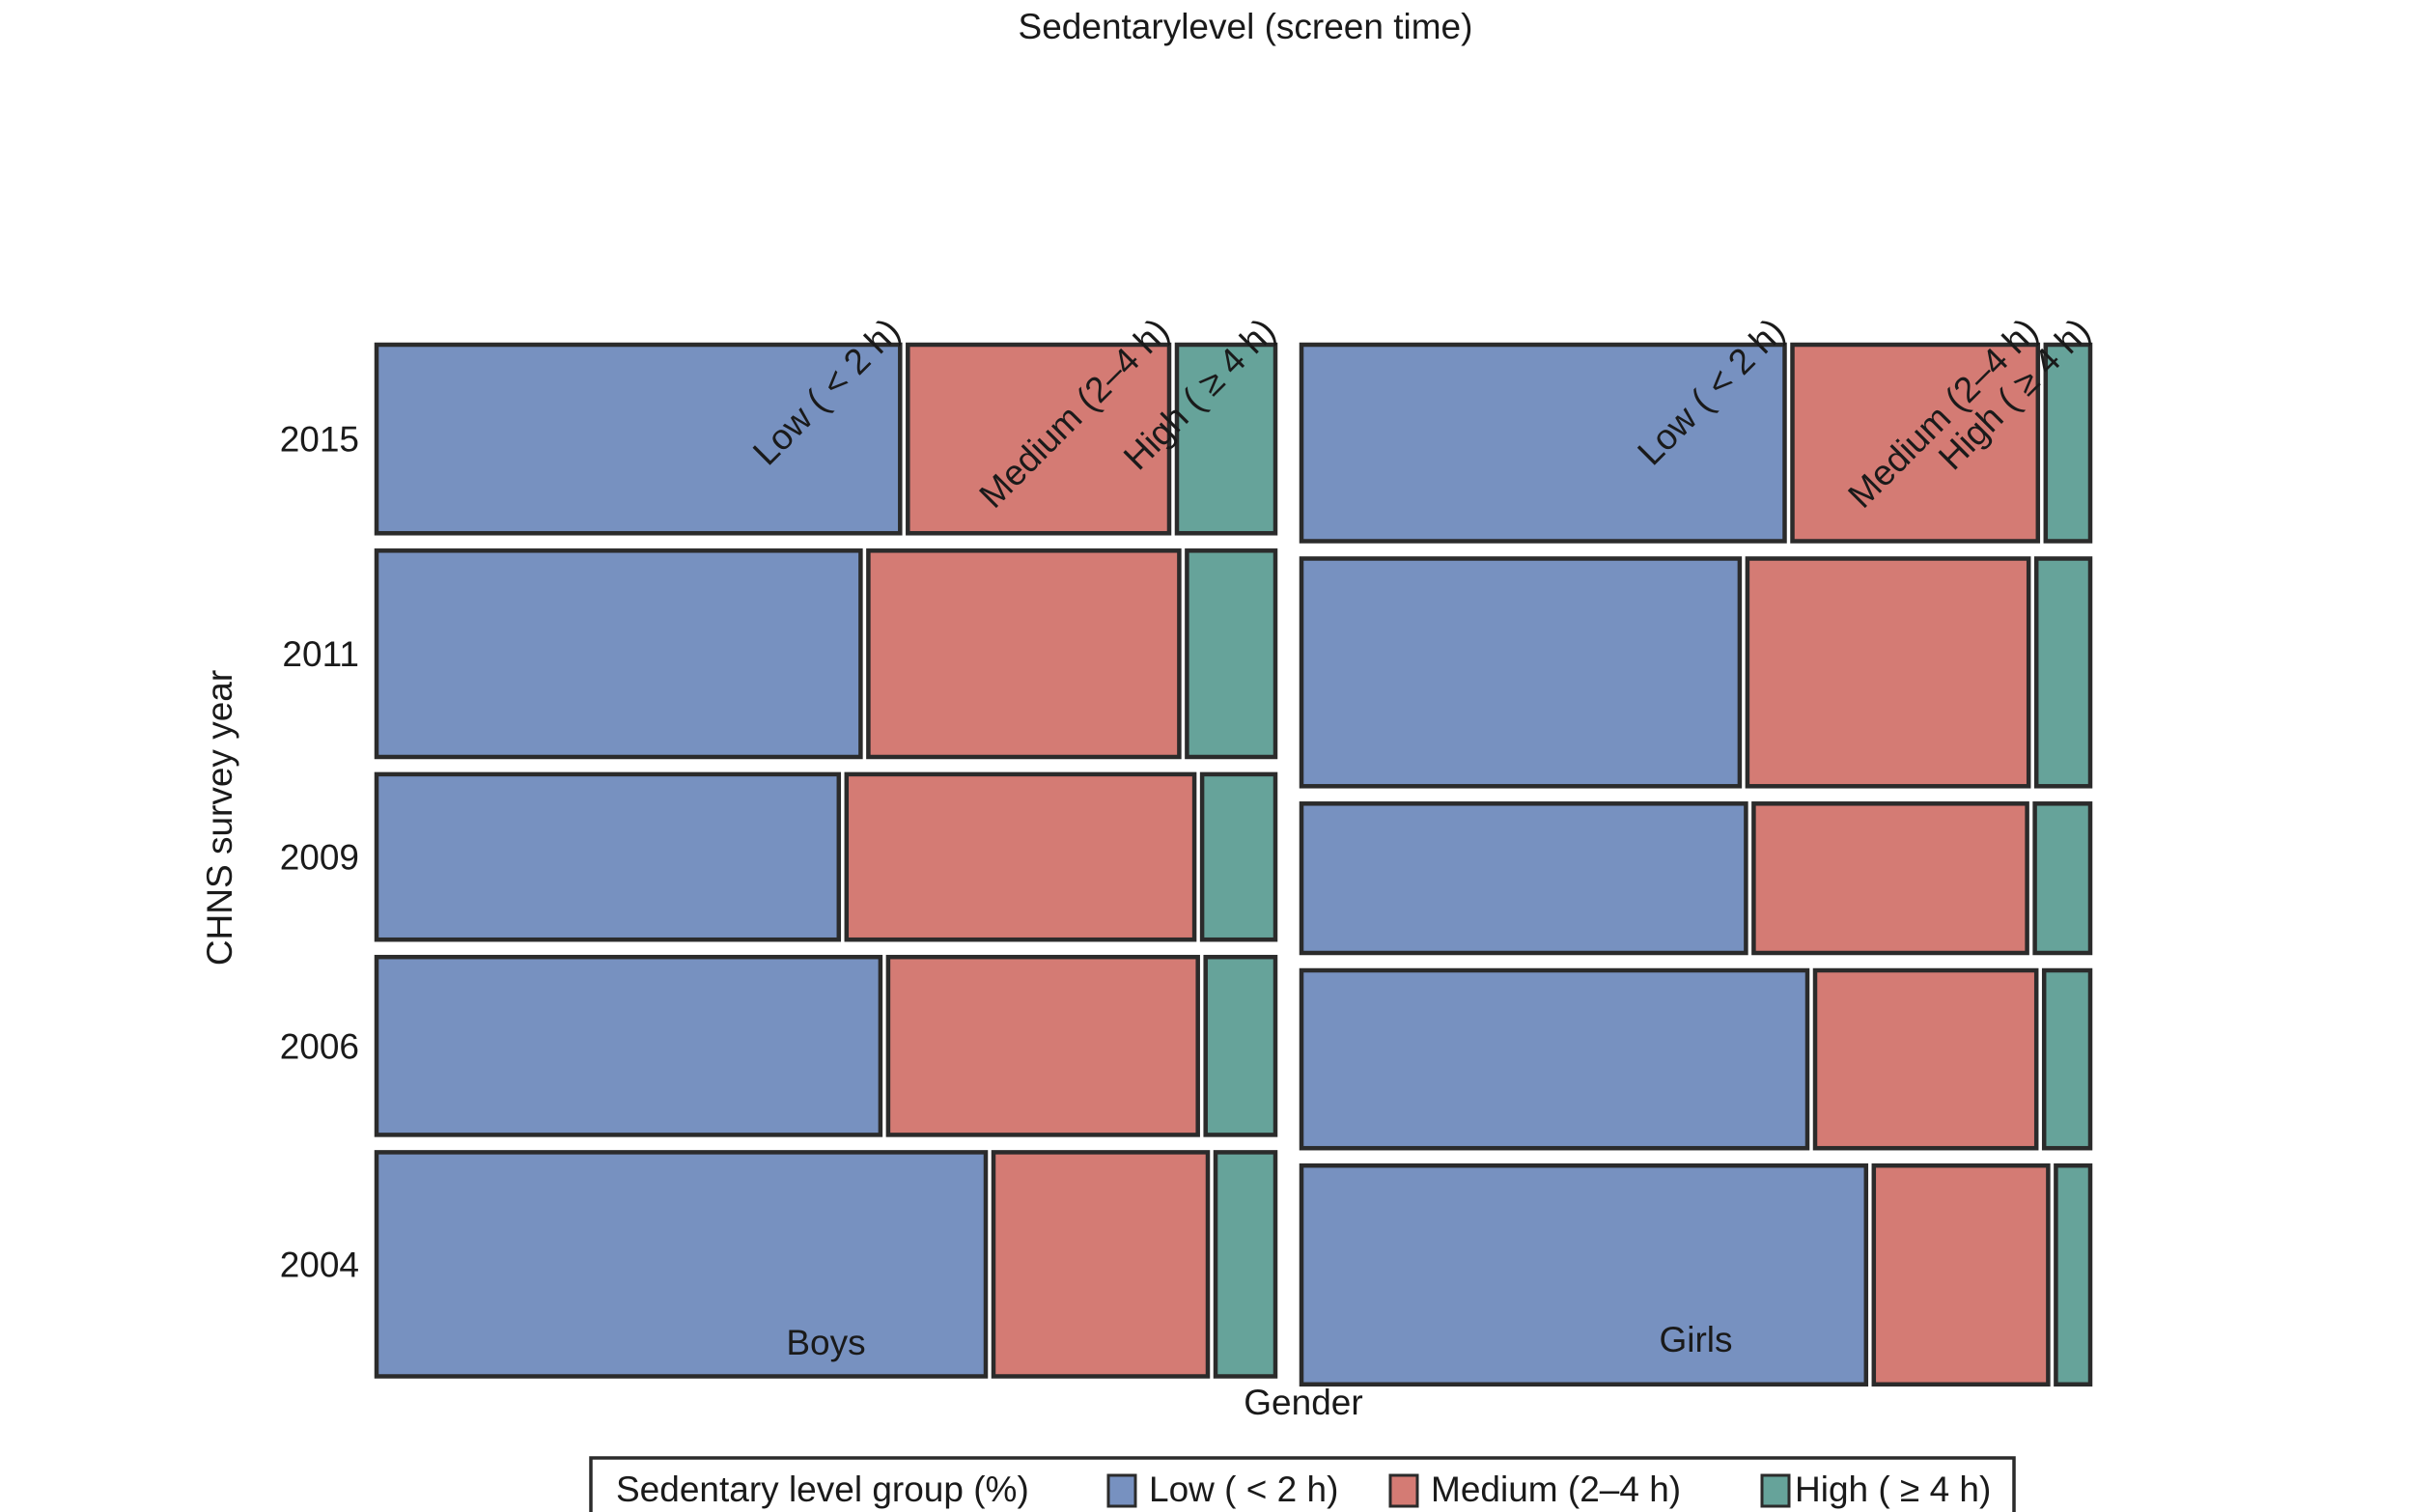 The image size is (2433, 1512). I want to click on tile-girls-2006-low, so click(1554, 1059).